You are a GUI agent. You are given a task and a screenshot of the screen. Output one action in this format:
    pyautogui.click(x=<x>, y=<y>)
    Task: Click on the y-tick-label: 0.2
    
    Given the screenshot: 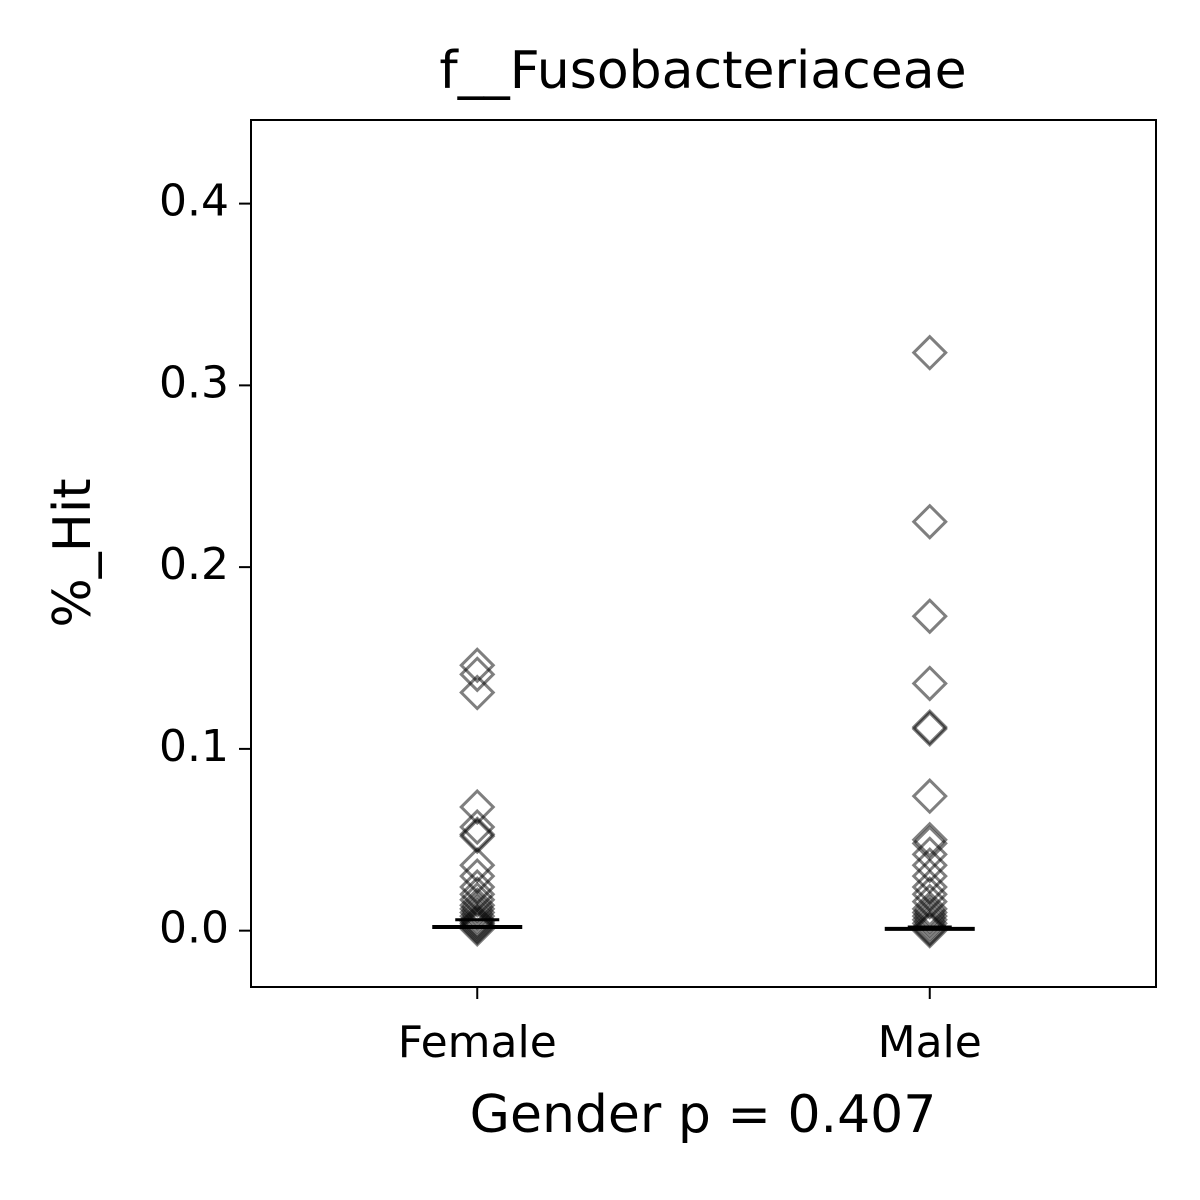 What is the action you would take?
    pyautogui.click(x=194, y=564)
    